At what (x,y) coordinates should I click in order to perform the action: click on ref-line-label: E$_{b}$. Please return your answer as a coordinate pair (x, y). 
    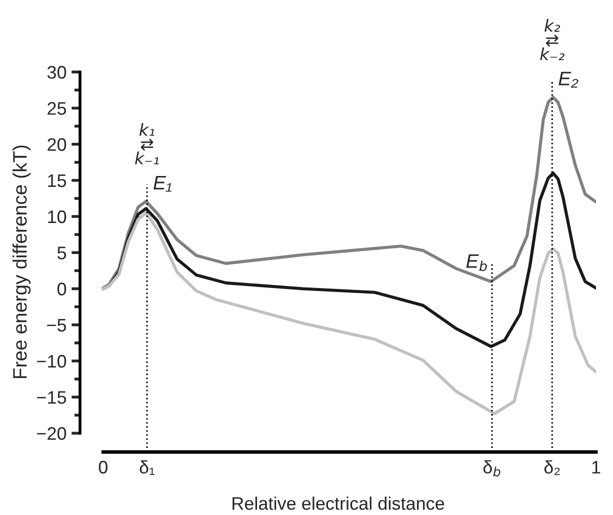
    Looking at the image, I should click on (476, 263).